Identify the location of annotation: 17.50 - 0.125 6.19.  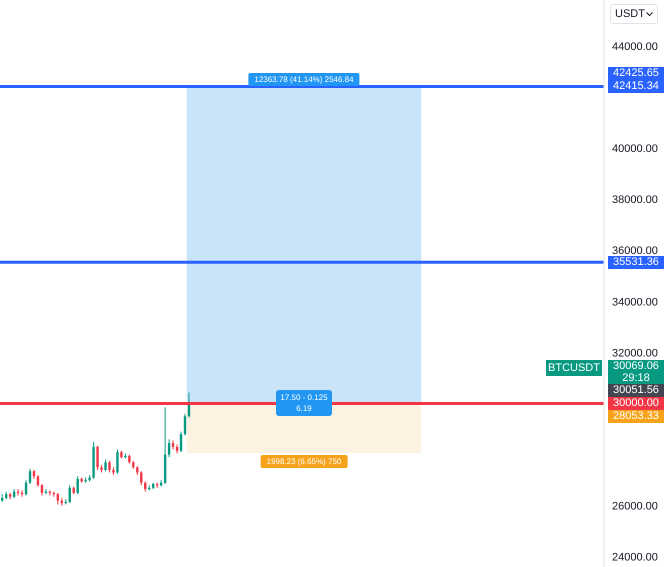
(304, 403).